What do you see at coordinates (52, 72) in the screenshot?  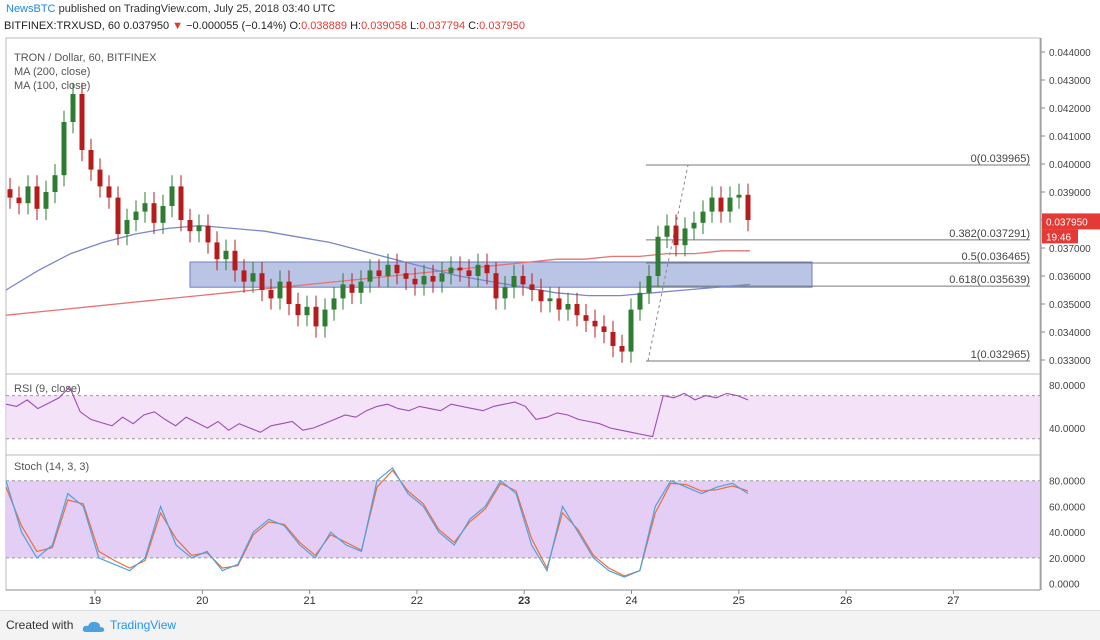 I see `legend-ma200: MA (200, close)` at bounding box center [52, 72].